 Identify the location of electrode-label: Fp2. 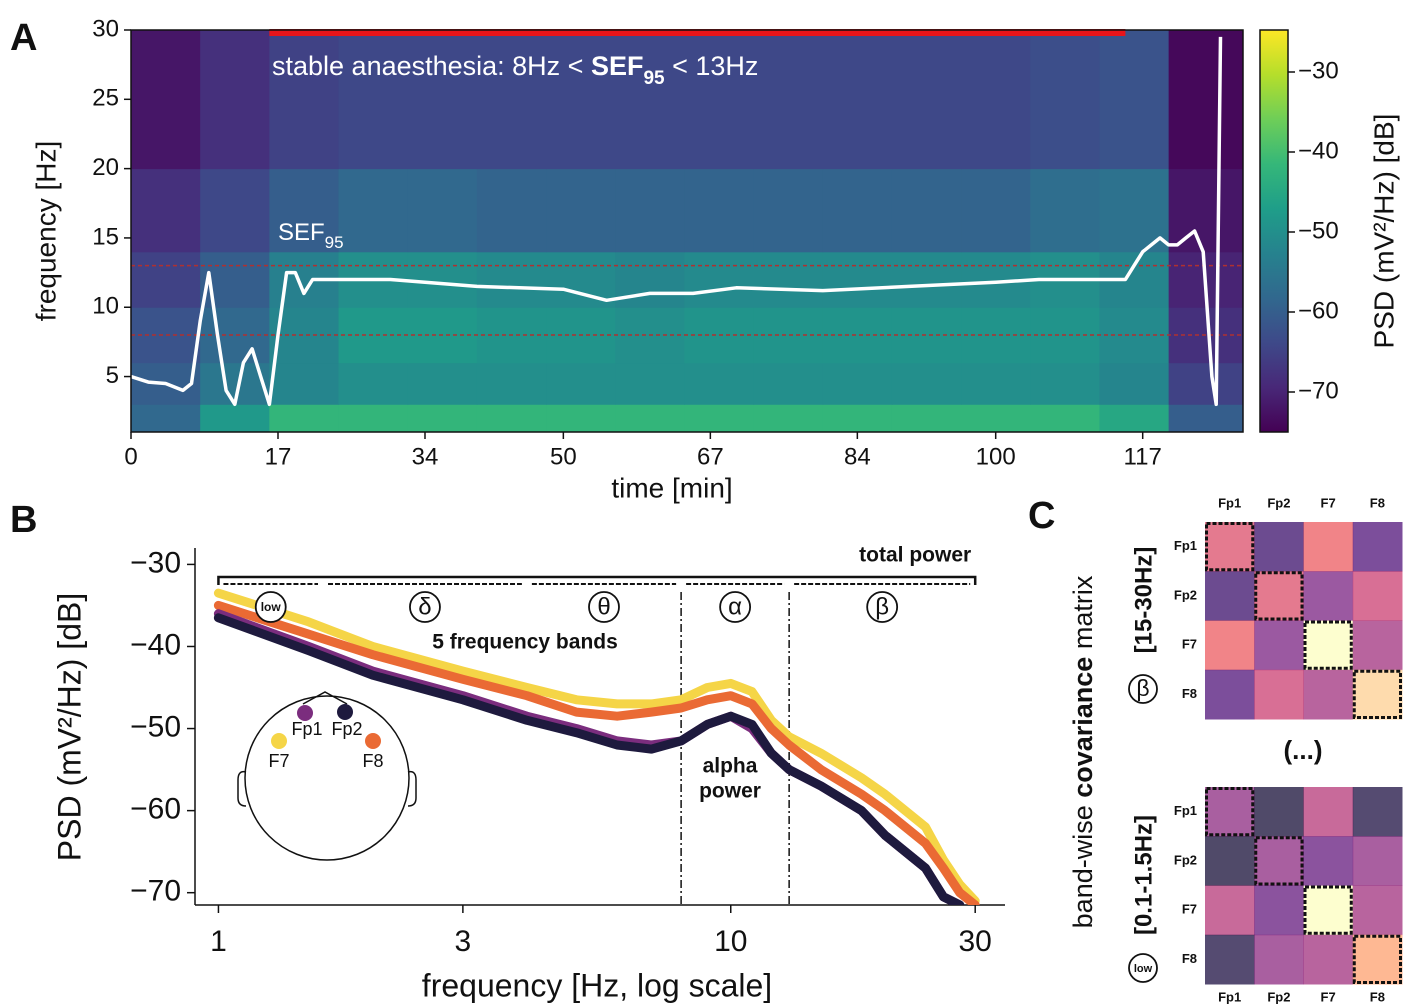
(346, 729).